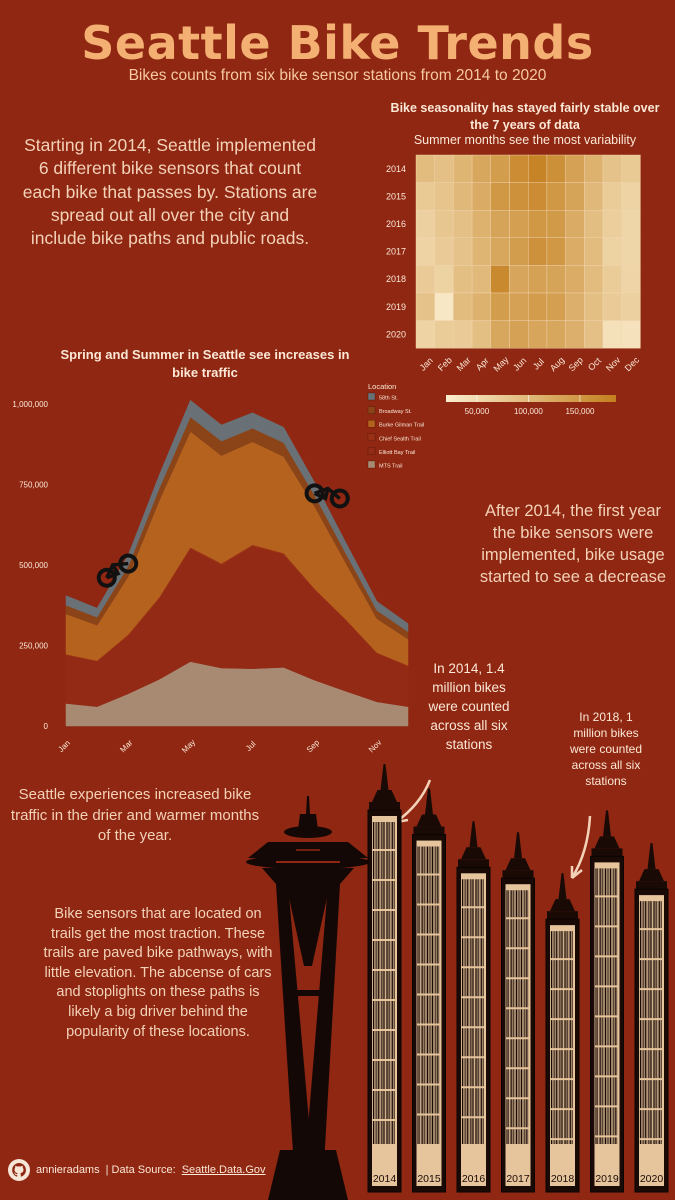 Image resolution: width=675 pixels, height=1200 pixels. Describe the element at coordinates (391, 467) in the screenshot. I see `legend-label: MTS Trail` at that location.